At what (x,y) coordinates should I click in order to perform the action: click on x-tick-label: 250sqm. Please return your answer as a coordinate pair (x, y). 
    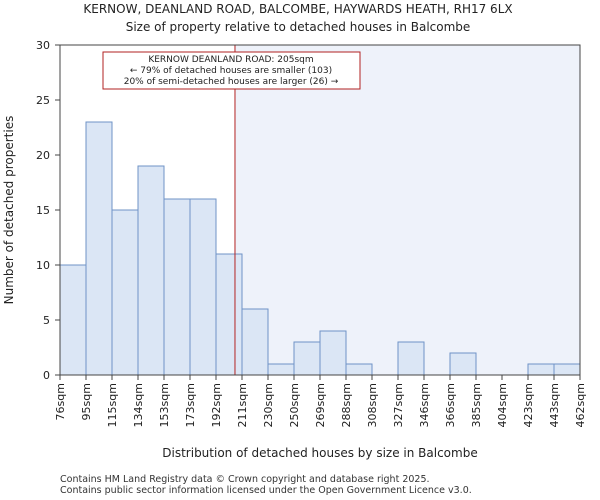
    Looking at the image, I should click on (294, 405).